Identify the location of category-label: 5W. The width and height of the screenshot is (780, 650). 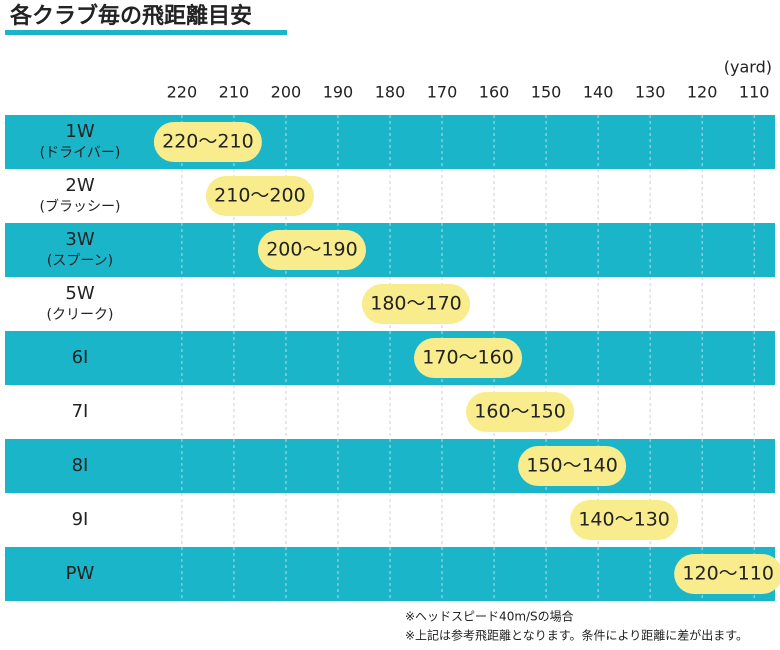
(79, 293).